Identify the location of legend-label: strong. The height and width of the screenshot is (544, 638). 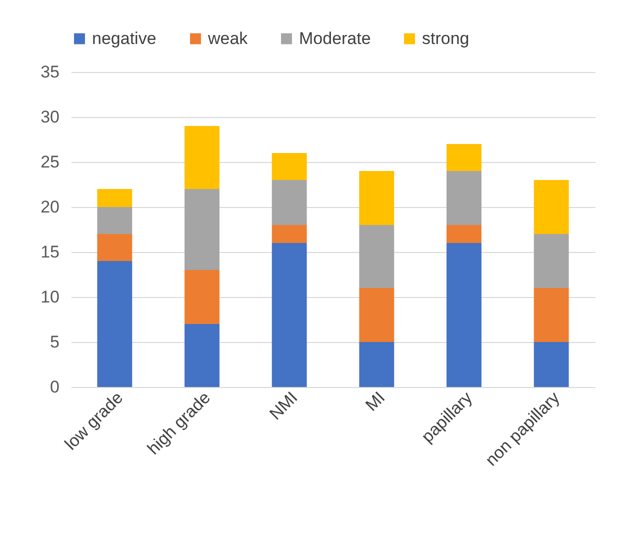
(446, 38).